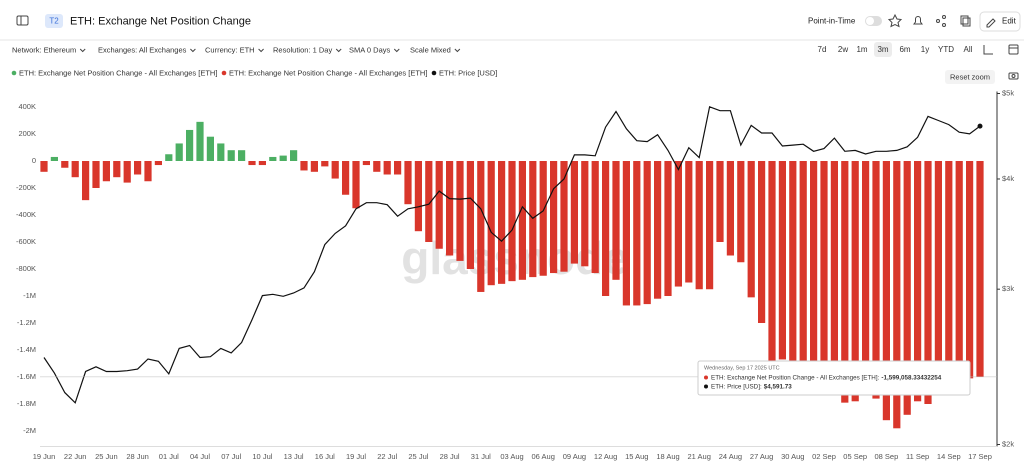  Describe the element at coordinates (26, 187) in the screenshot. I see `y-tick-label: -200K` at that location.